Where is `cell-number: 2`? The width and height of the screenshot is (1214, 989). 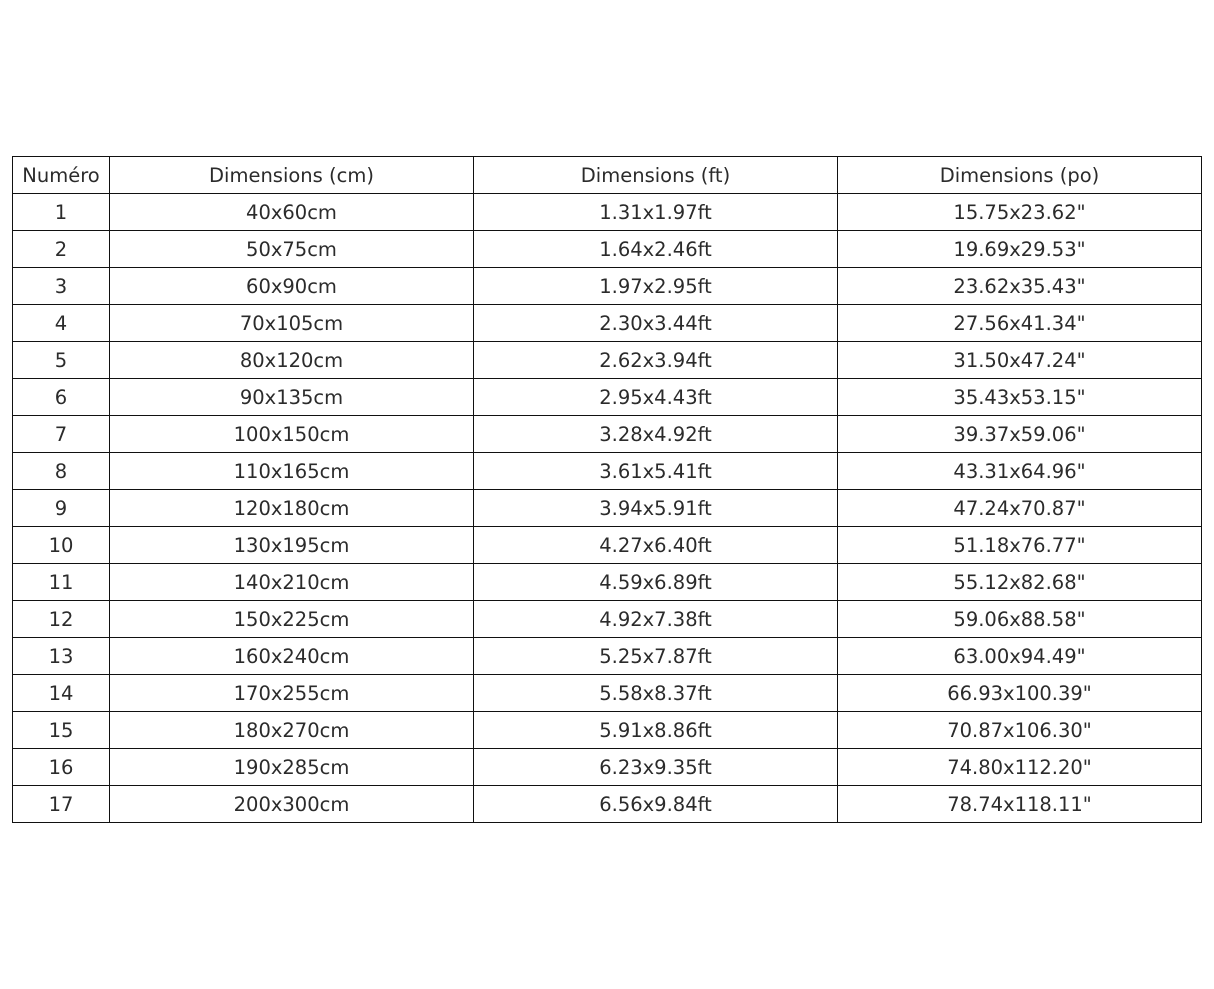 cell-number: 2 is located at coordinates (61, 249).